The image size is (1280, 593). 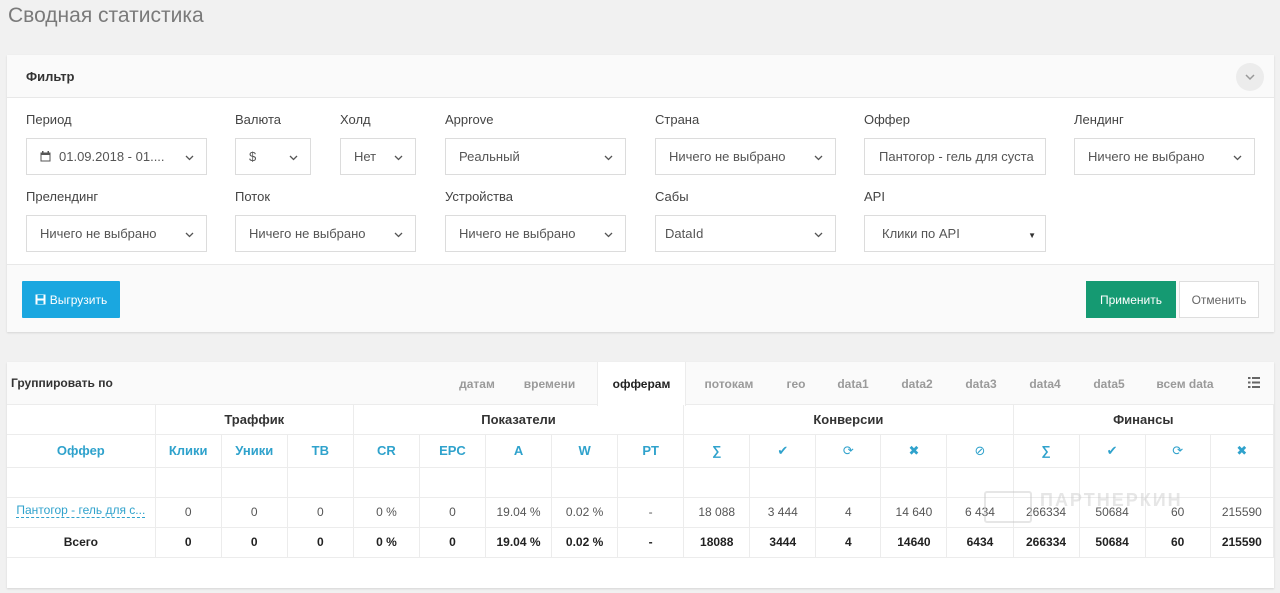 I want to click on tab-all-data: всем data, so click(x=1185, y=383).